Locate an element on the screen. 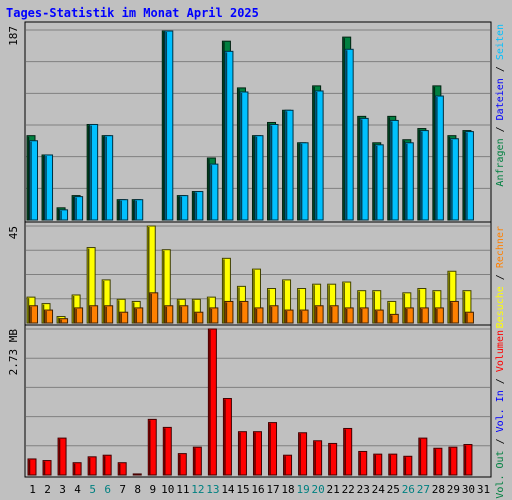  x-tick-label: 14 is located at coordinates (228, 489).